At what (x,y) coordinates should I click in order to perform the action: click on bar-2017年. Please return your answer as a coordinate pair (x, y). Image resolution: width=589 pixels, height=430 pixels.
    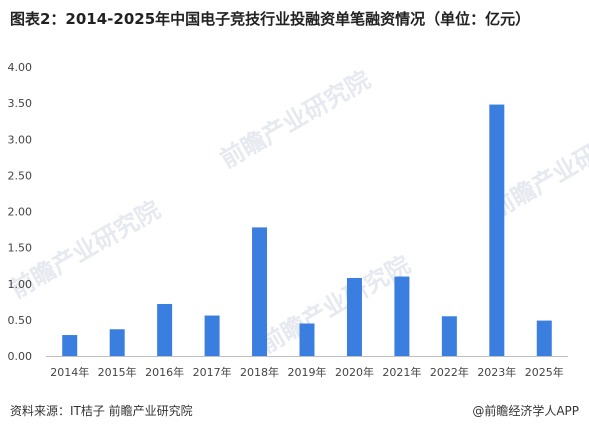
    Looking at the image, I should click on (212, 335).